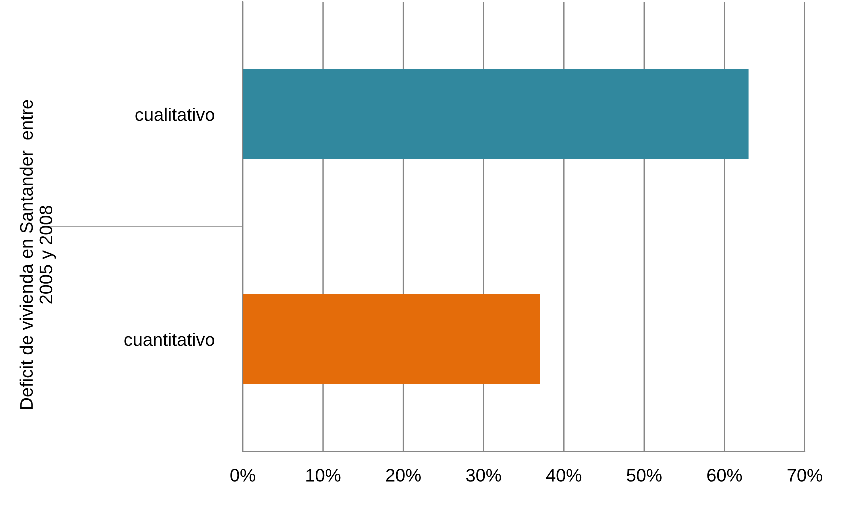 The width and height of the screenshot is (841, 510). What do you see at coordinates (38, 255) in the screenshot?
I see `y-axis-title: Deficit de vivienda en Santander entre 2005 y 2008` at bounding box center [38, 255].